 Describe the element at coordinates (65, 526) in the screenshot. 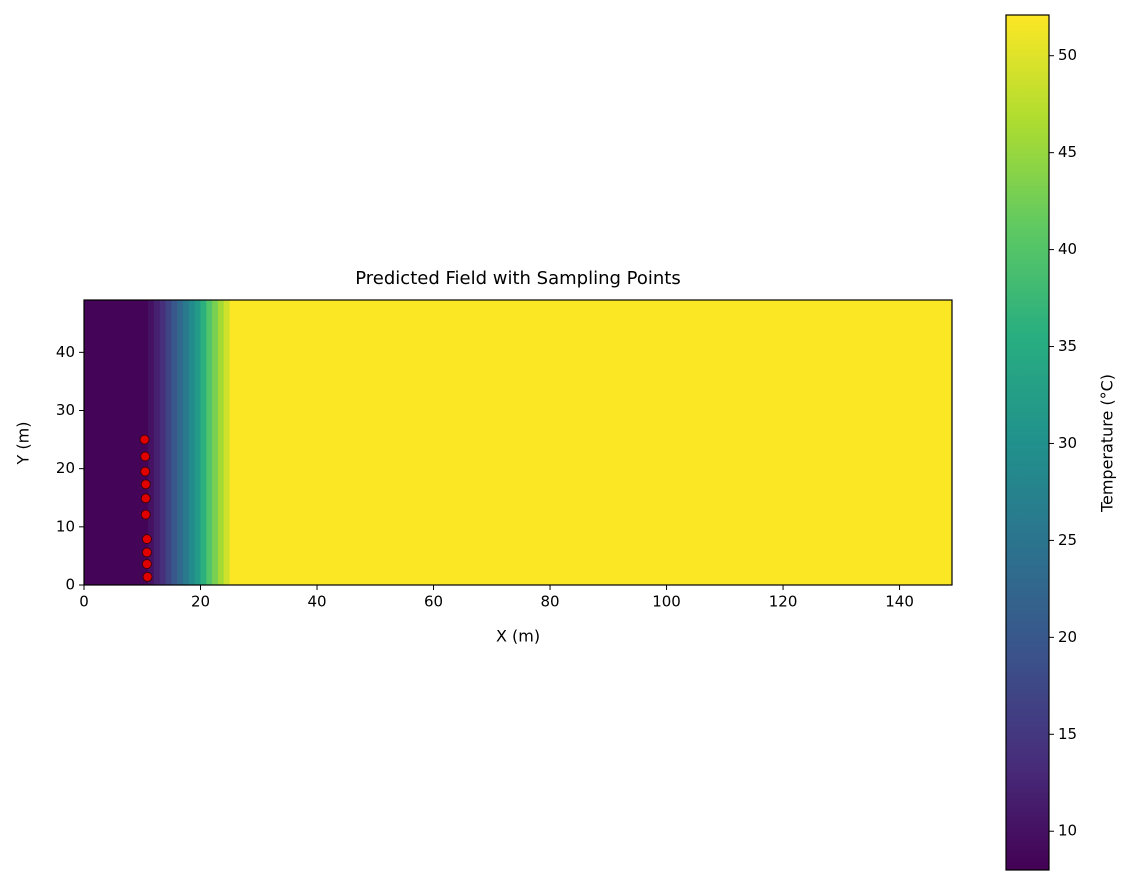

I see `y-tick-label: 10` at that location.